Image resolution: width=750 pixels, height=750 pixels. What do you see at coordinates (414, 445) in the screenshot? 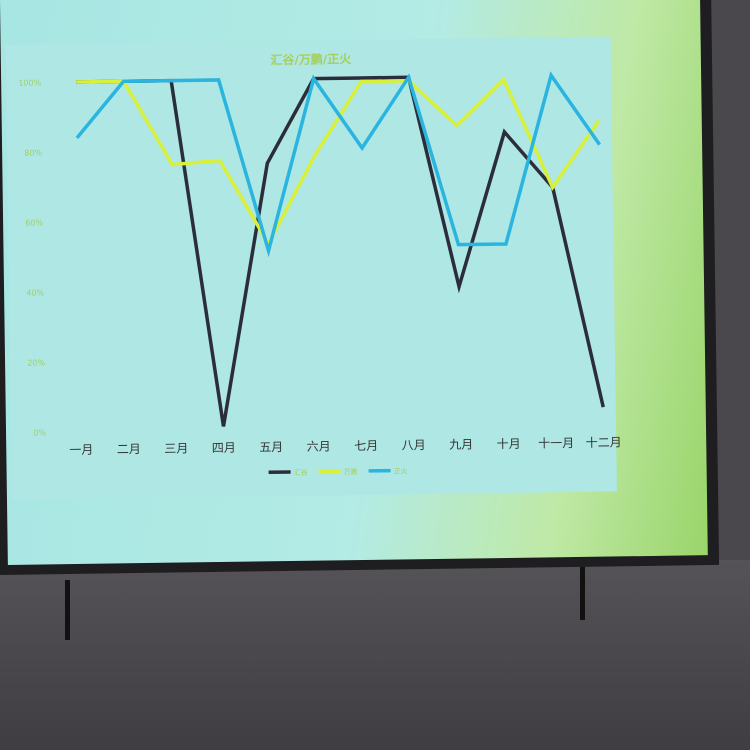
I see `x-tick-label: 八月` at bounding box center [414, 445].